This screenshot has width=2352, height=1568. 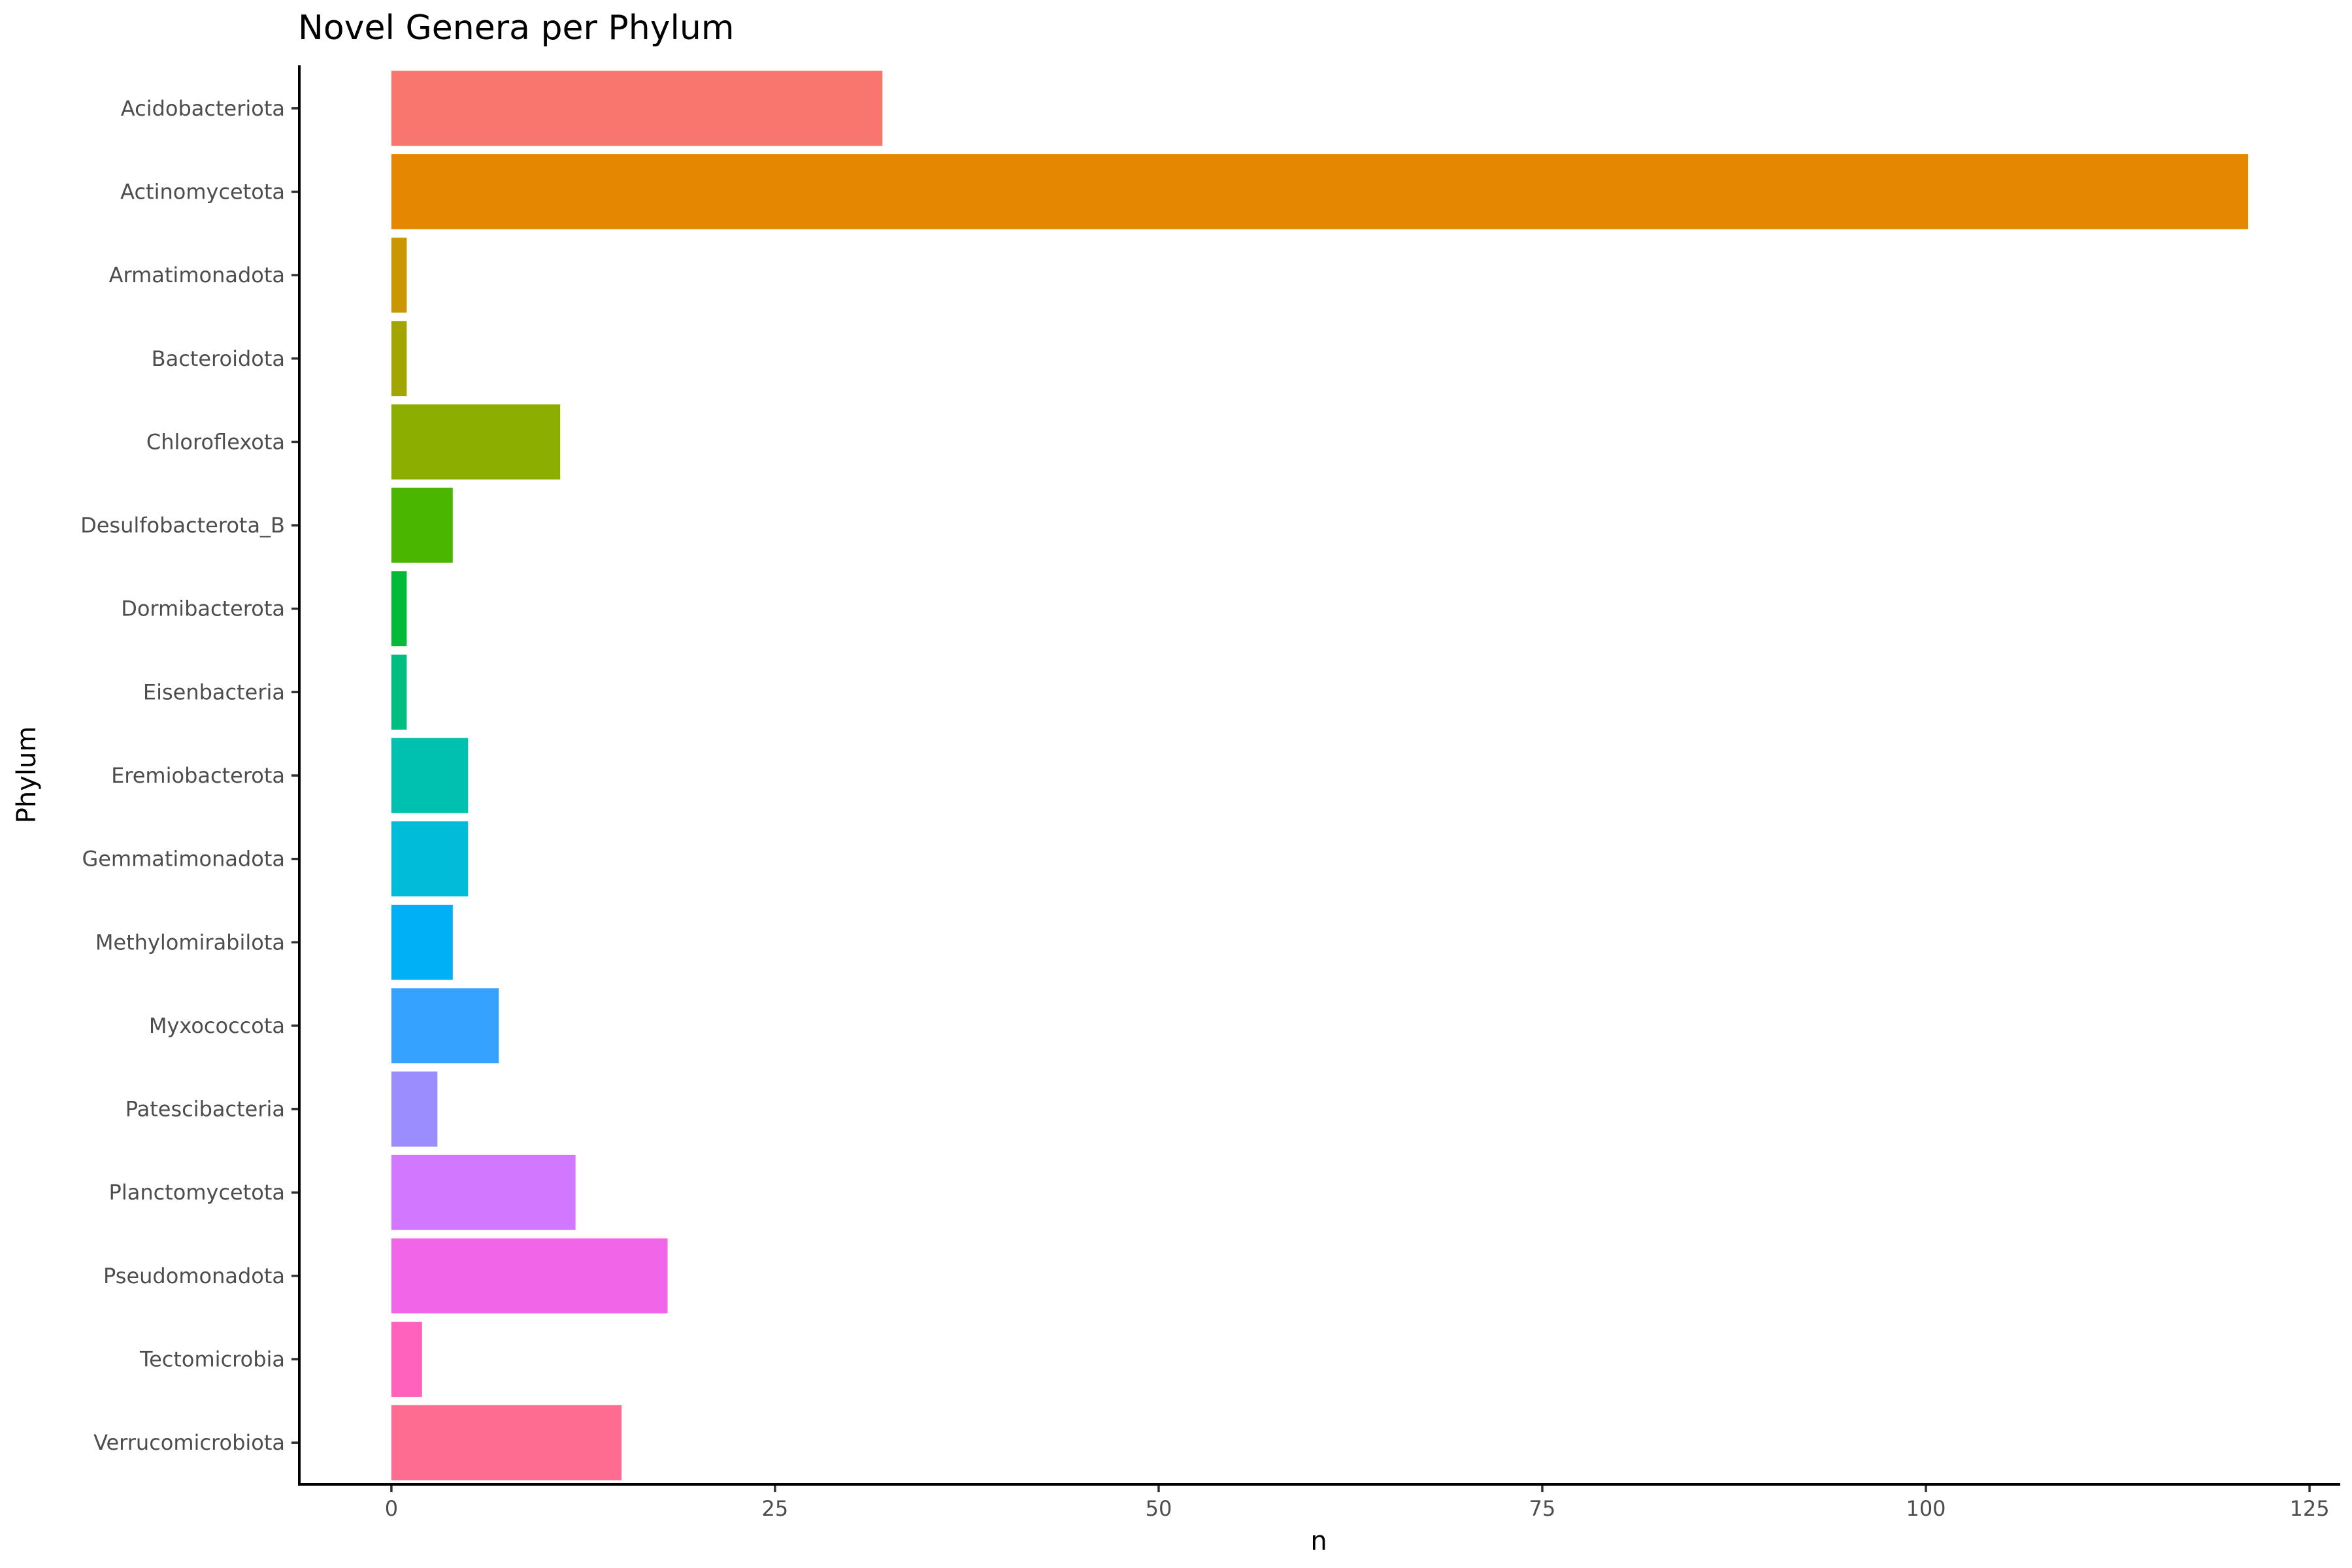 What do you see at coordinates (1159, 1508) in the screenshot?
I see `x-tick-label: 50` at bounding box center [1159, 1508].